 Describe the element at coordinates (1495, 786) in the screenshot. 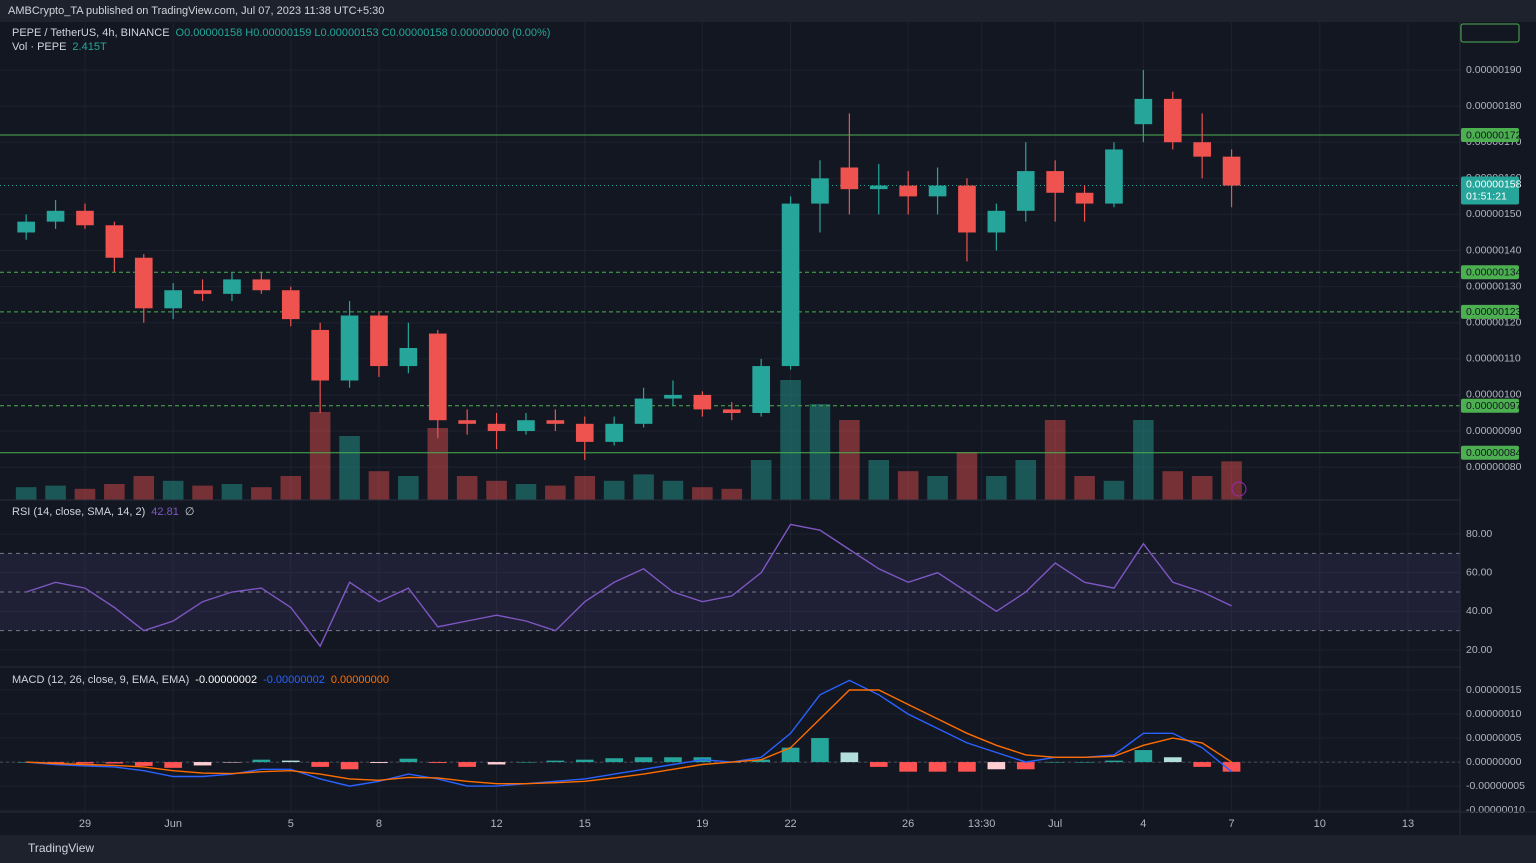

I see `y-tick-label: -0.00000005` at that location.